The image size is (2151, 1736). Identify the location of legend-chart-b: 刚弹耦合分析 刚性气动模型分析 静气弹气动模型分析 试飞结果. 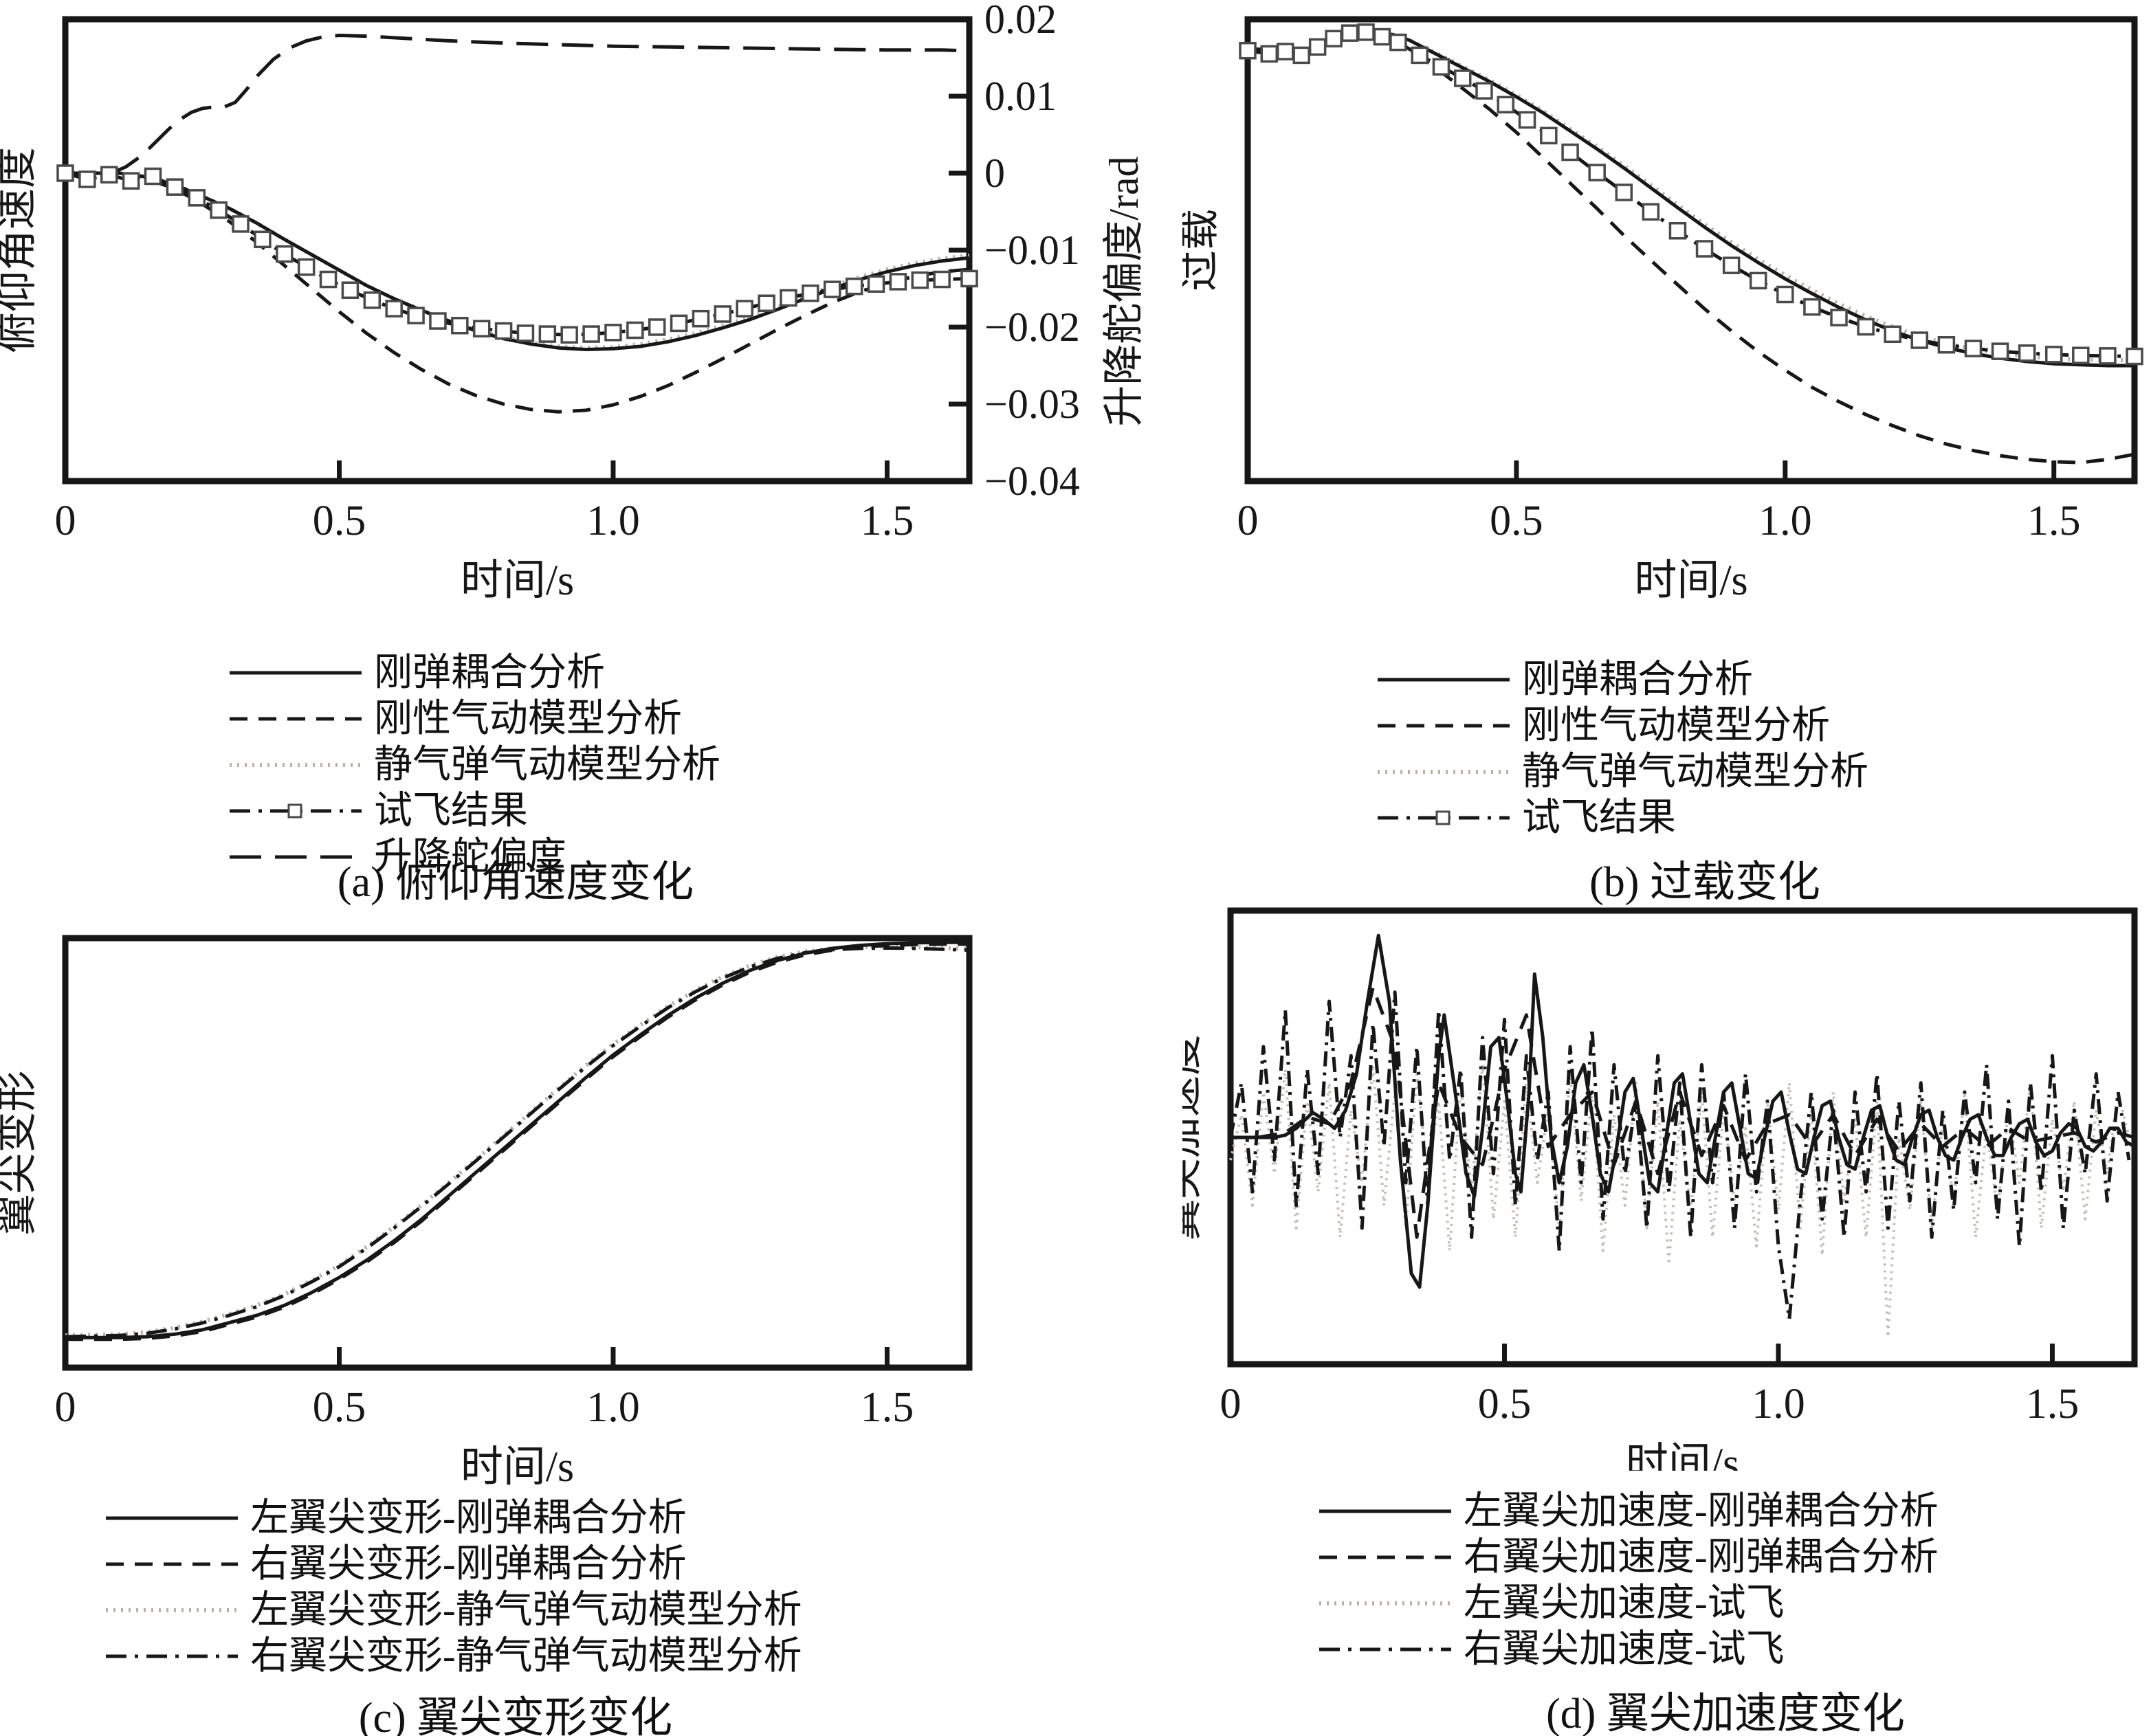
(1622, 749).